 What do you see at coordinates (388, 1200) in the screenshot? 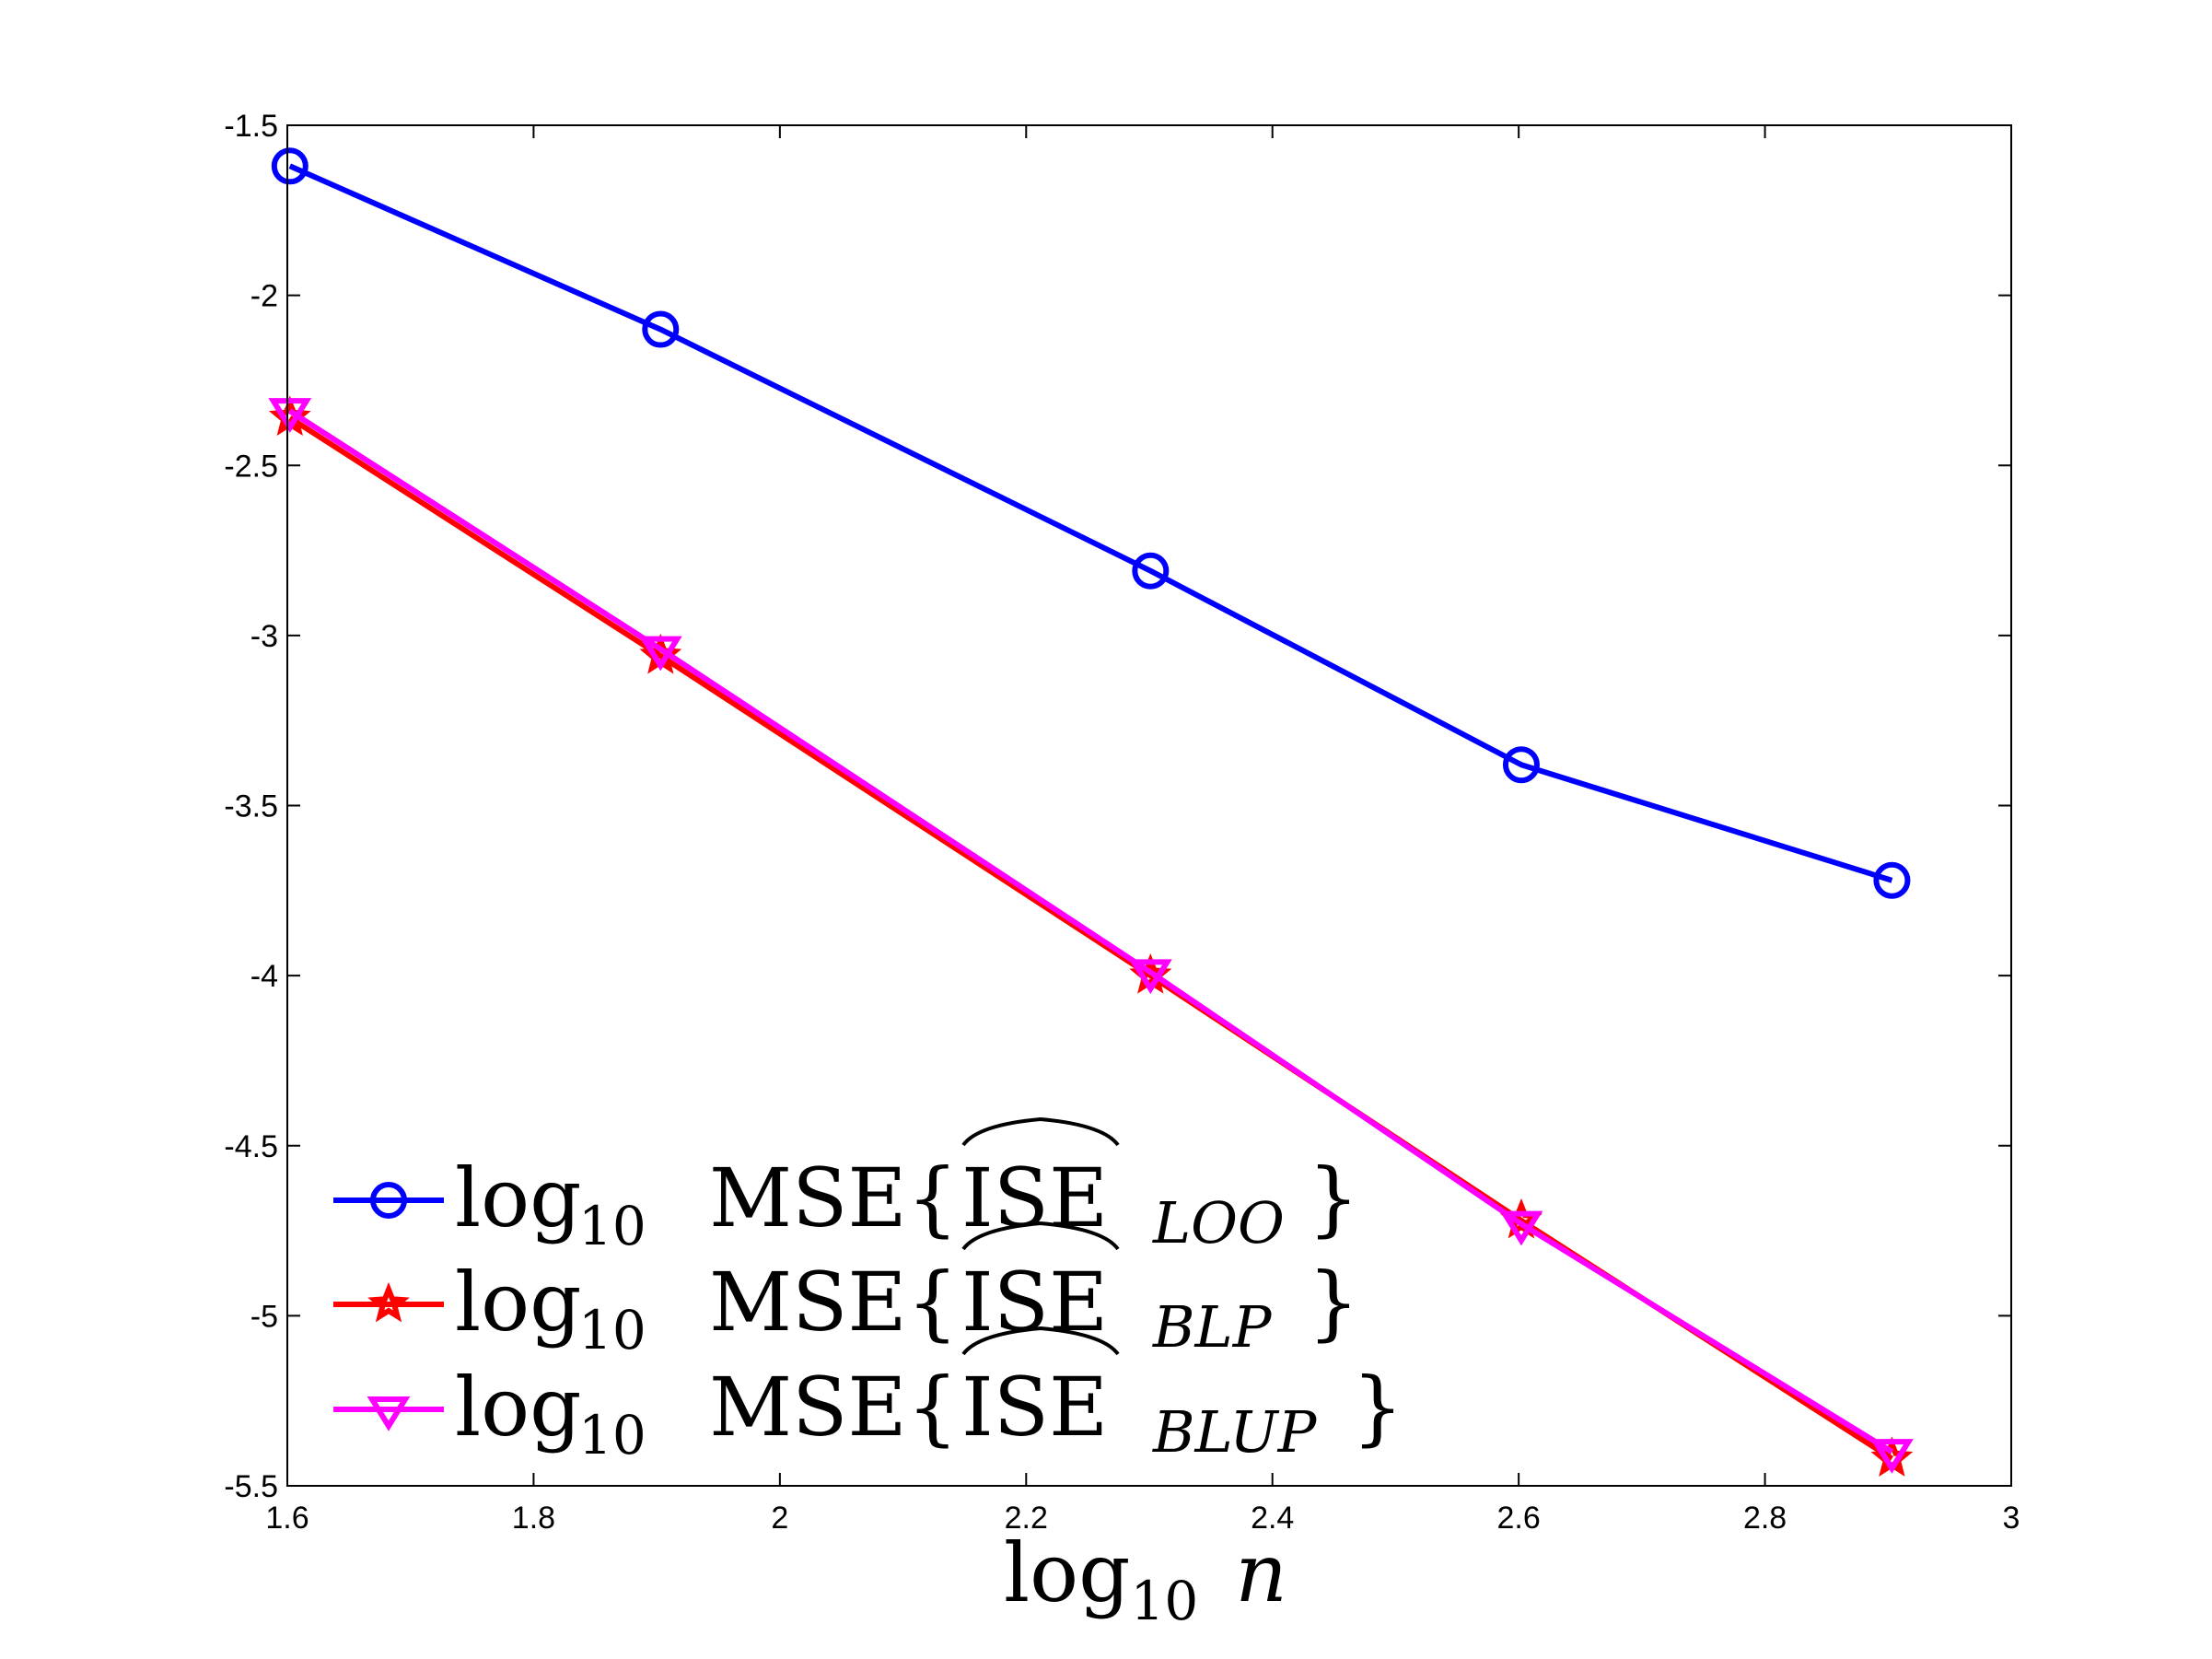
I see `legend-marker-loo` at bounding box center [388, 1200].